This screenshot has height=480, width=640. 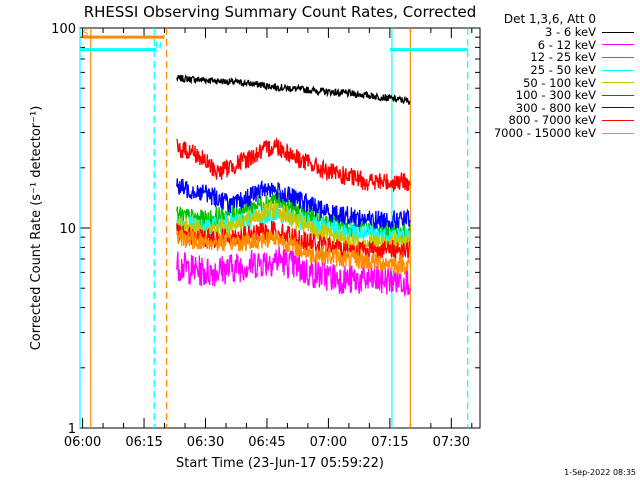 What do you see at coordinates (67, 229) in the screenshot?
I see `y-tick-label: 10` at bounding box center [67, 229].